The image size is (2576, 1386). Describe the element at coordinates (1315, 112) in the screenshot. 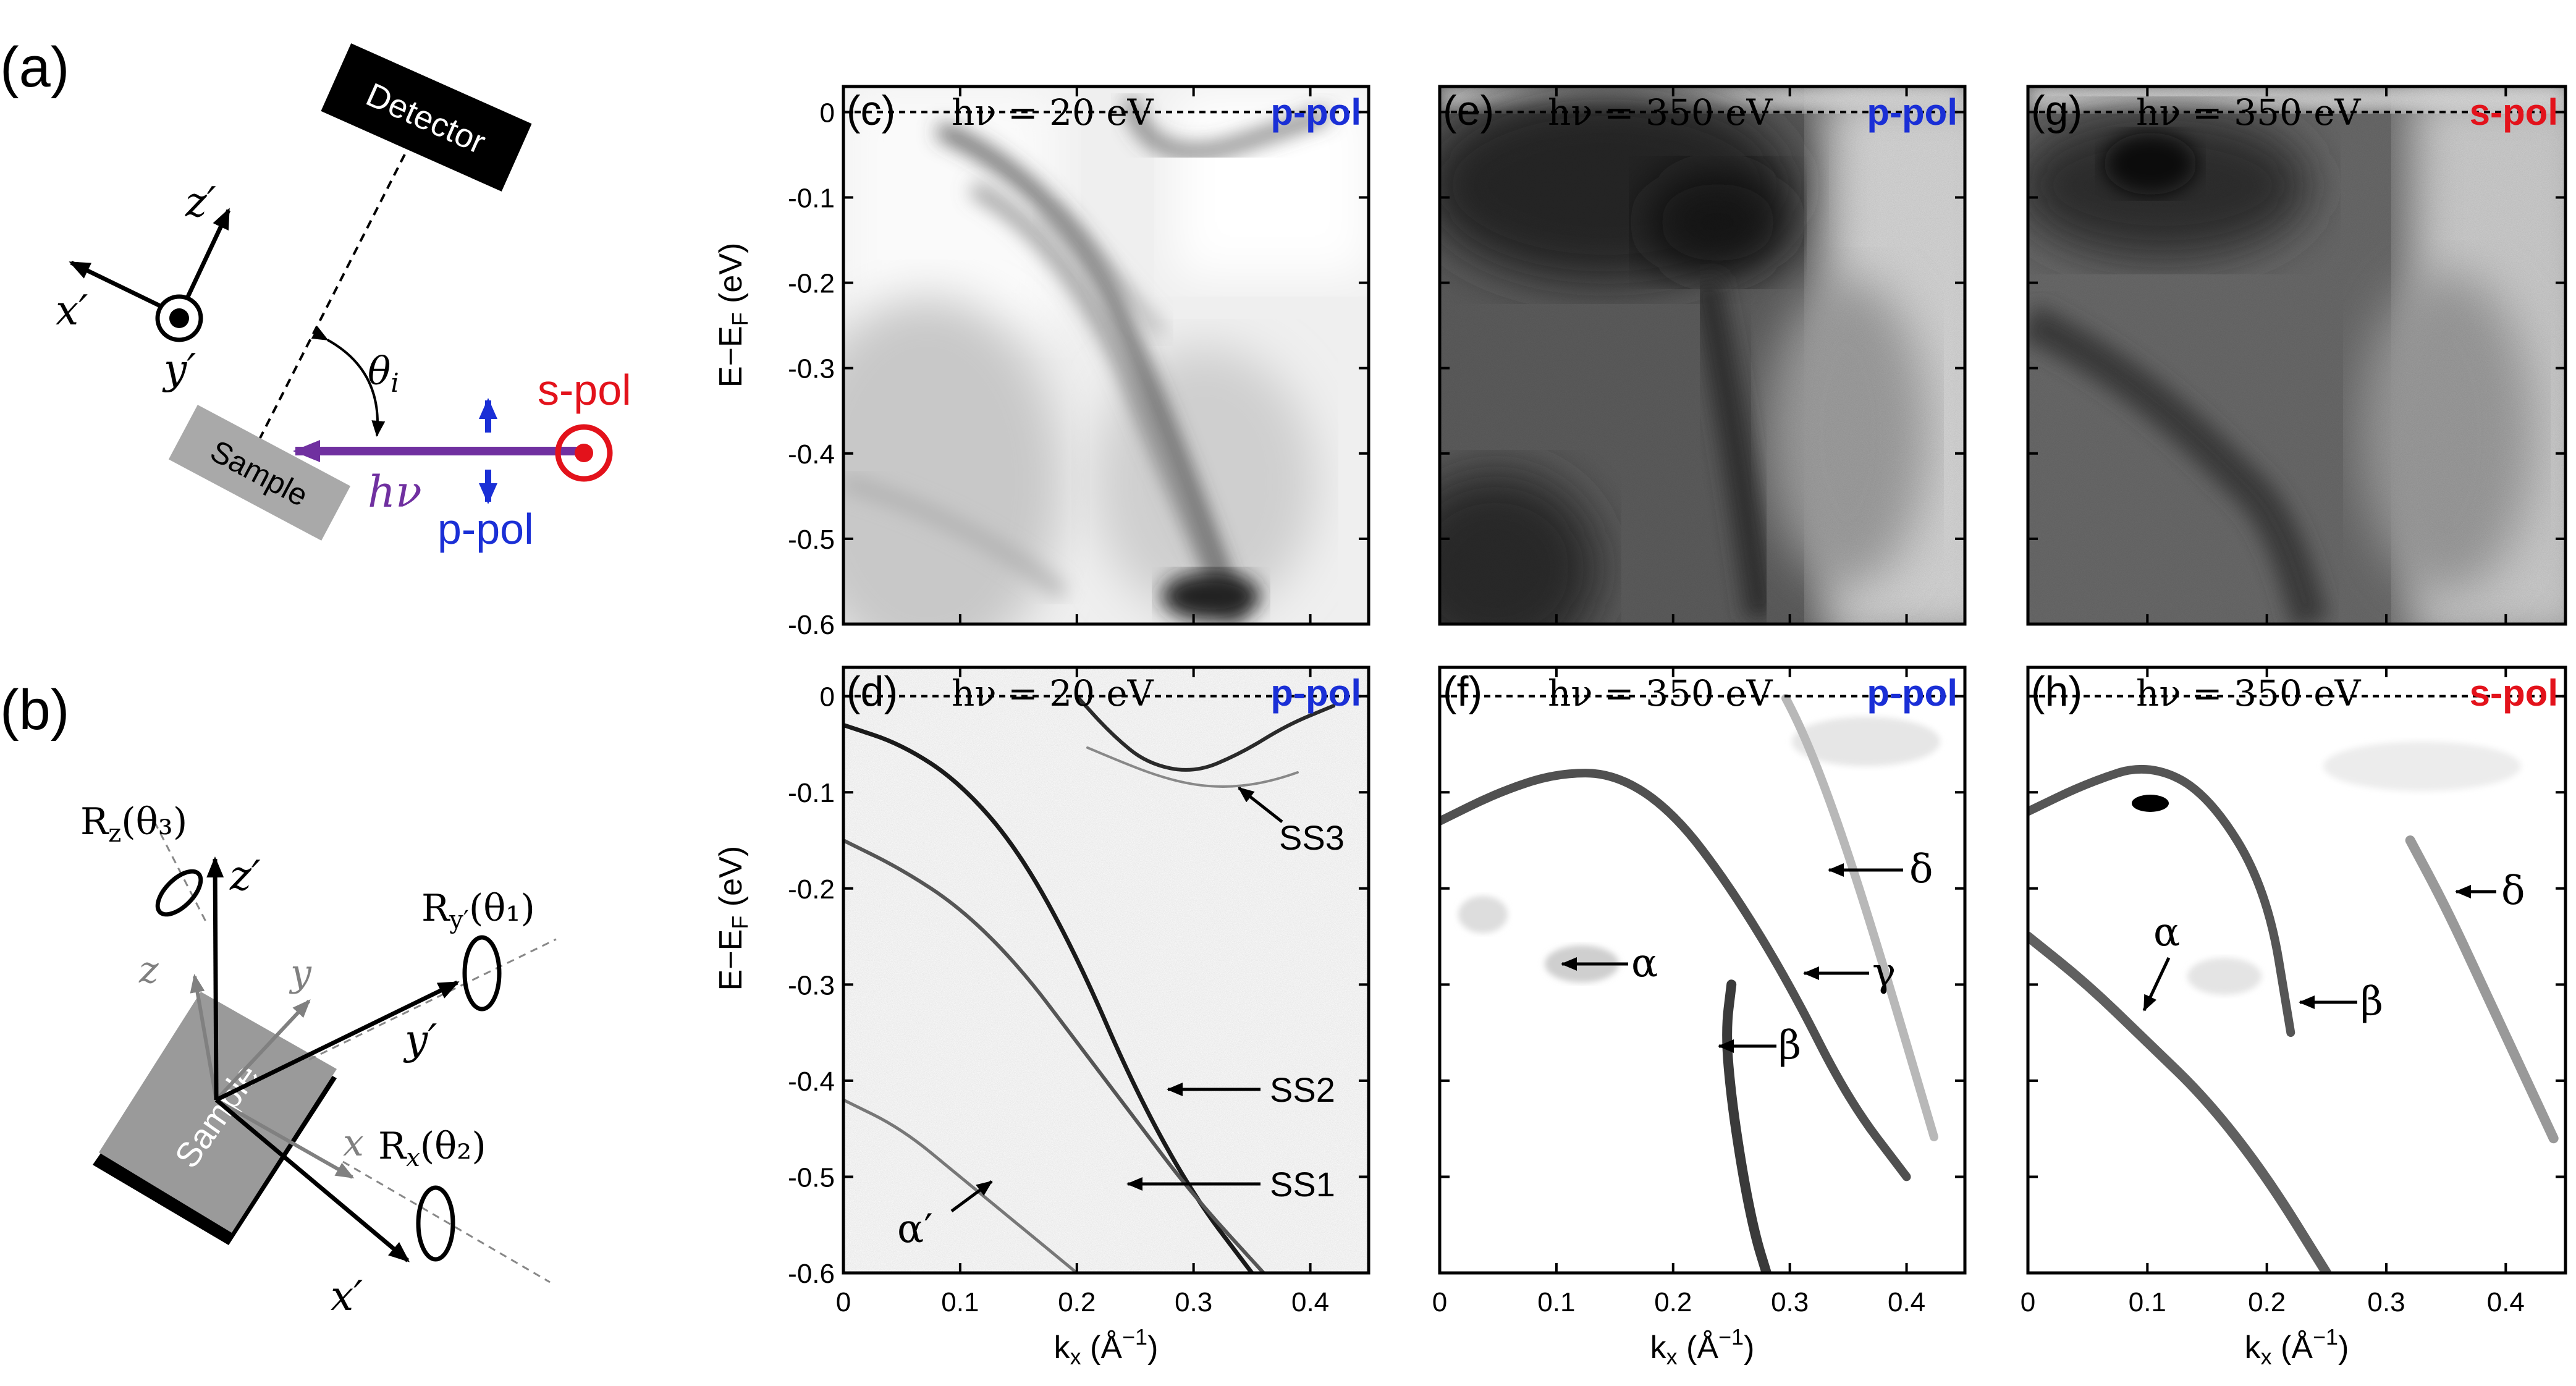

I see `panel-c-polarization: p-pol` at that location.